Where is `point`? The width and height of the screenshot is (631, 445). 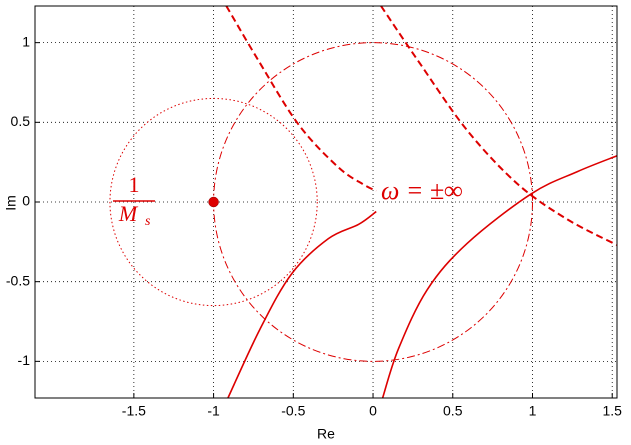
point is located at coordinates (213, 202).